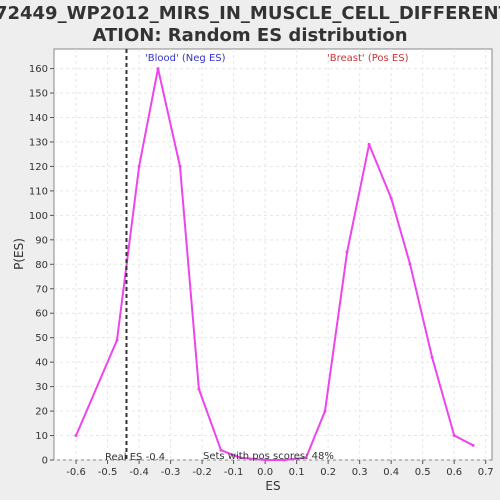 The width and height of the screenshot is (500, 500). I want to click on y-tick-label: 140, so click(38, 118).